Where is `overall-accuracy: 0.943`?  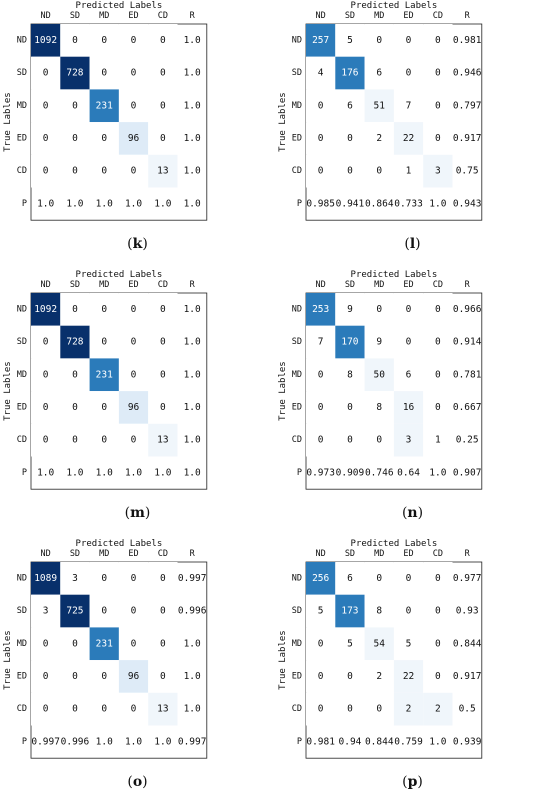 overall-accuracy: 0.943 is located at coordinates (467, 203).